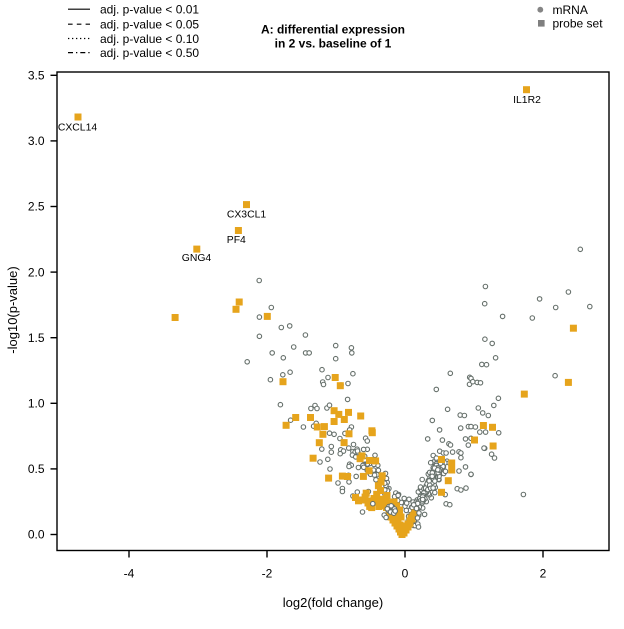  Describe the element at coordinates (36, 535) in the screenshot. I see `svg-text: 0.0` at that location.